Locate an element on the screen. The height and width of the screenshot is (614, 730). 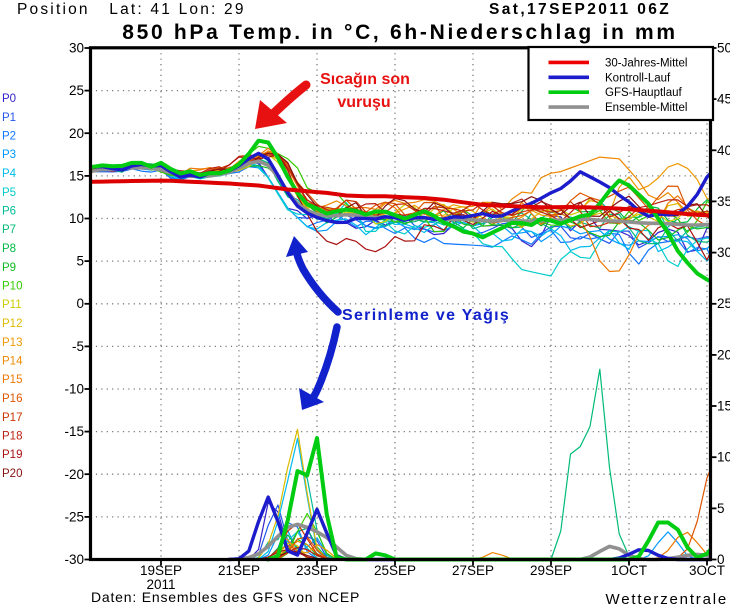
svg-text: 3OCT is located at coordinates (707, 570).